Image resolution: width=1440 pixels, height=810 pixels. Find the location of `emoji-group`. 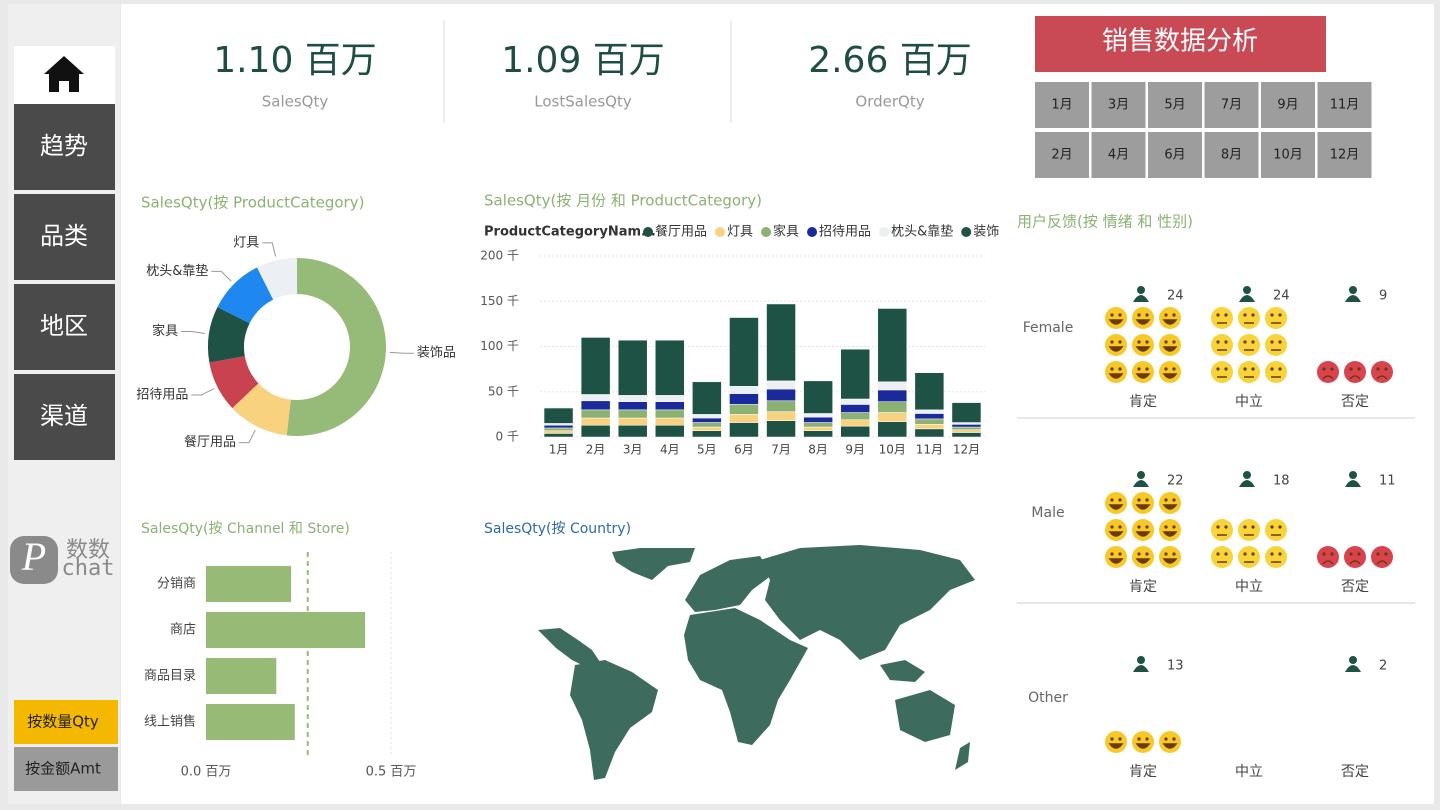

emoji-group is located at coordinates (1355, 372).